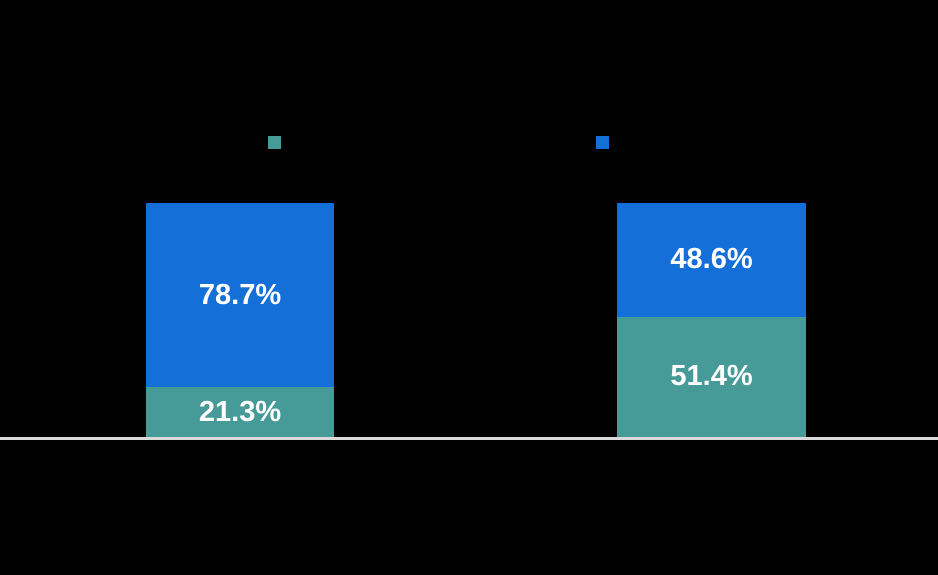 The image size is (938, 575). I want to click on stacked-bar-1: 78.7% 21.3%, so click(240, 320).